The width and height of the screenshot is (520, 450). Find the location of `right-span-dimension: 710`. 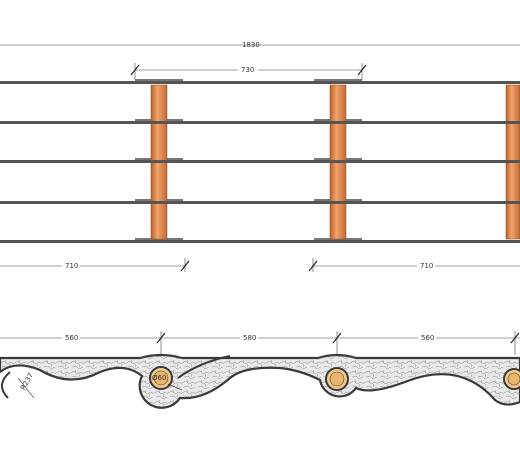

right-span-dimension: 710 is located at coordinates (414, 265).